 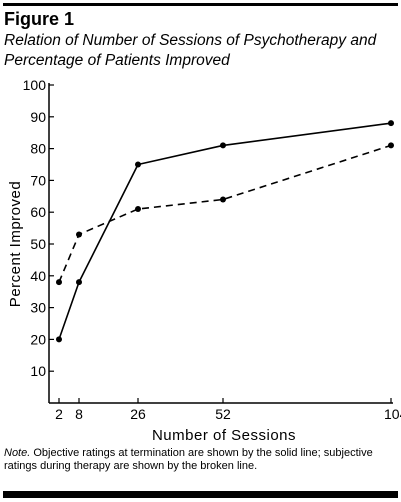 What do you see at coordinates (38, 244) in the screenshot?
I see `y-tick-label: 50` at bounding box center [38, 244].